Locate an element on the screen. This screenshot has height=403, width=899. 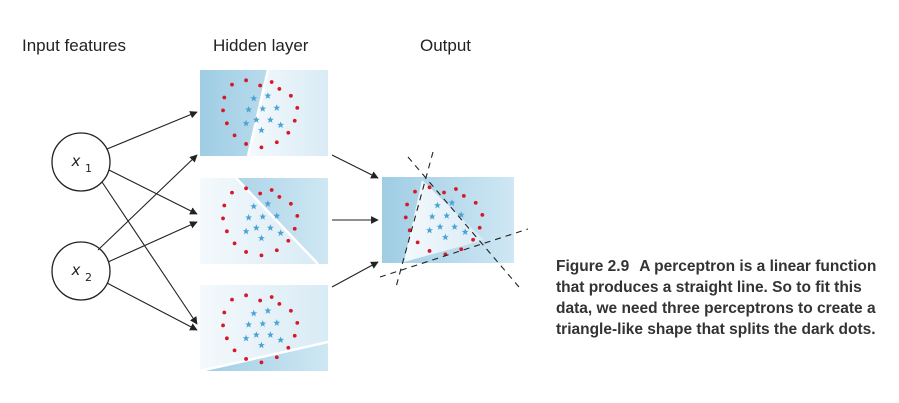
panel-2-points is located at coordinates (260, 222).